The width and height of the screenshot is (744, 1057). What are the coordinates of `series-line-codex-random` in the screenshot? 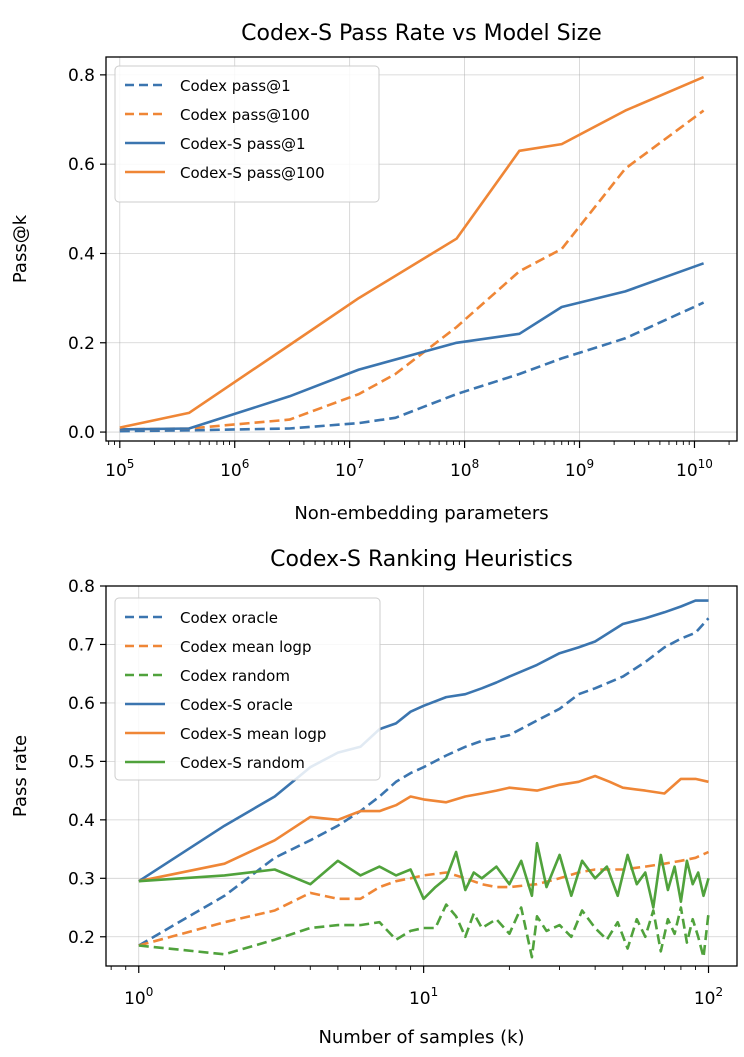 It's located at (424, 931).